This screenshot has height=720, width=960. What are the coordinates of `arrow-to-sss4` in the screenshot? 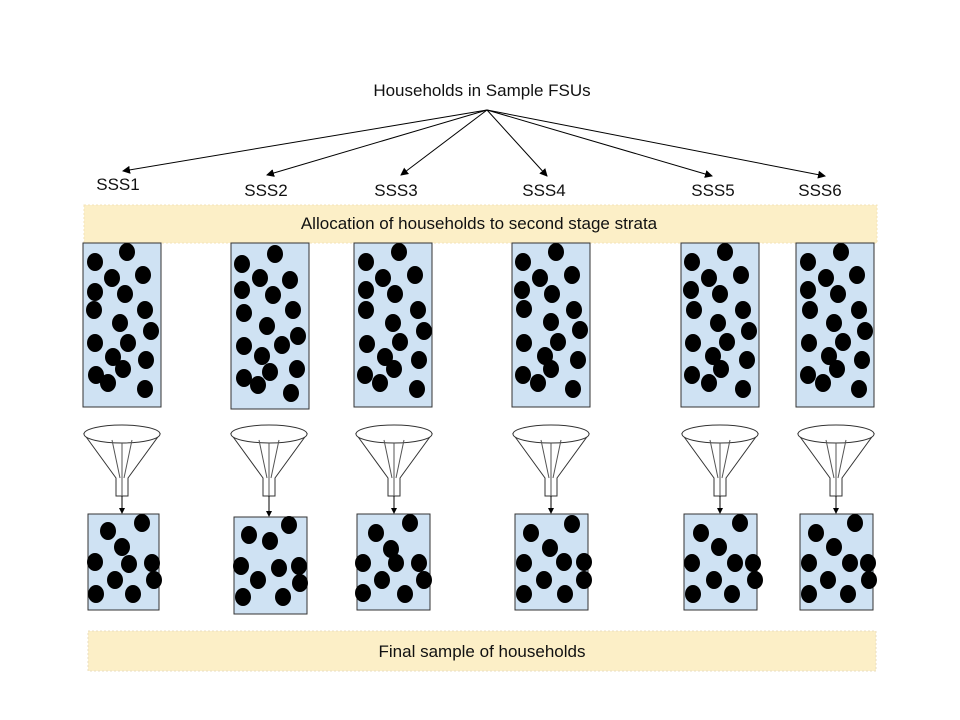 It's located at (517, 143).